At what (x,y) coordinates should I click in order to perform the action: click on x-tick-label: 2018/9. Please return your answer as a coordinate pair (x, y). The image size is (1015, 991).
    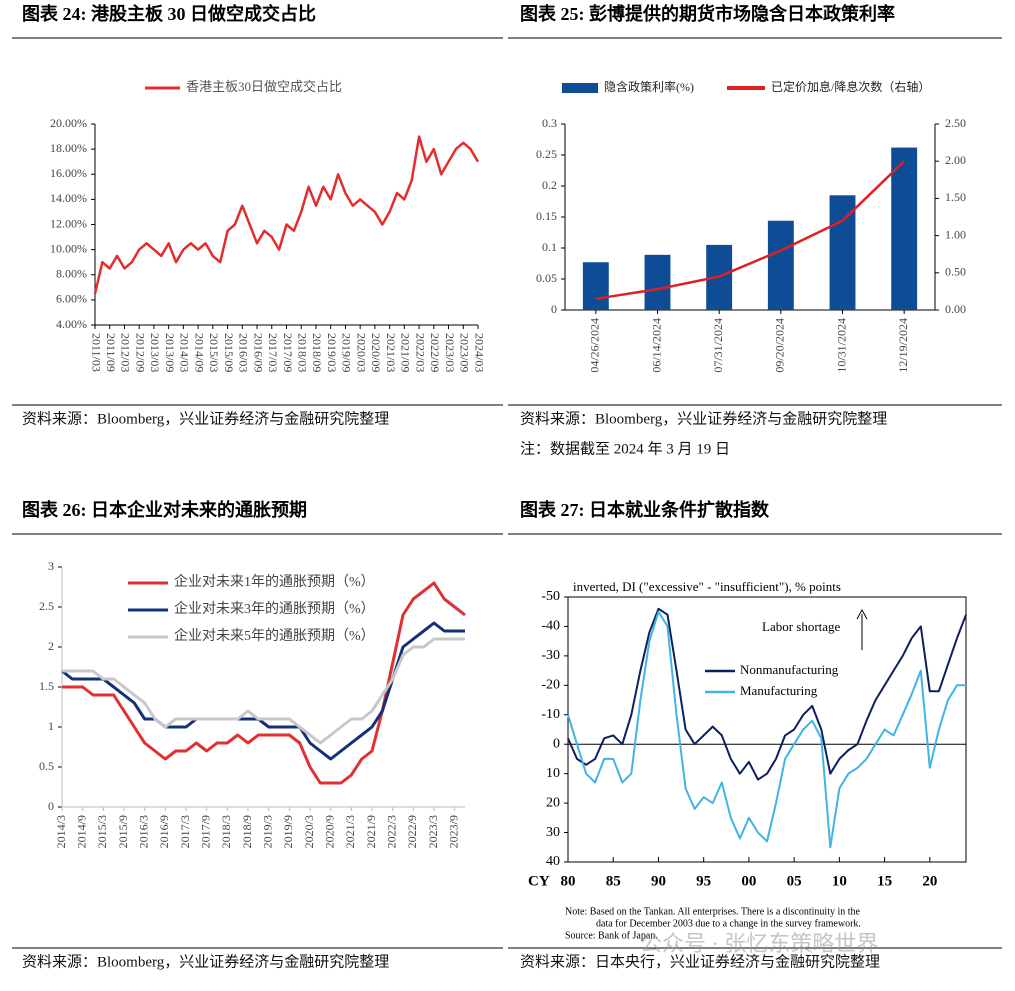
    Looking at the image, I should click on (247, 831).